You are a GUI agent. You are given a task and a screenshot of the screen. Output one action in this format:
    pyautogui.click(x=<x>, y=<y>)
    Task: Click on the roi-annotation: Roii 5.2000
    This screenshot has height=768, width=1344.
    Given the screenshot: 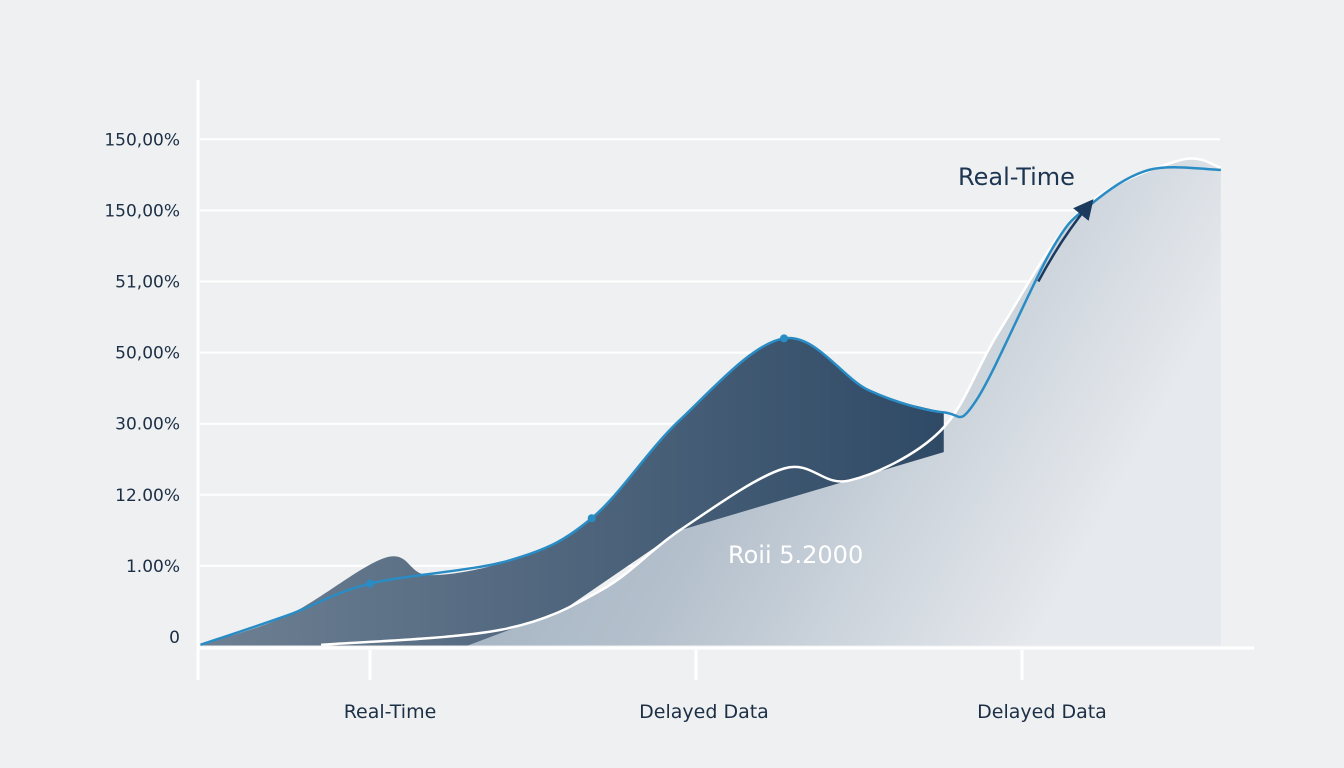 What is the action you would take?
    pyautogui.click(x=795, y=555)
    